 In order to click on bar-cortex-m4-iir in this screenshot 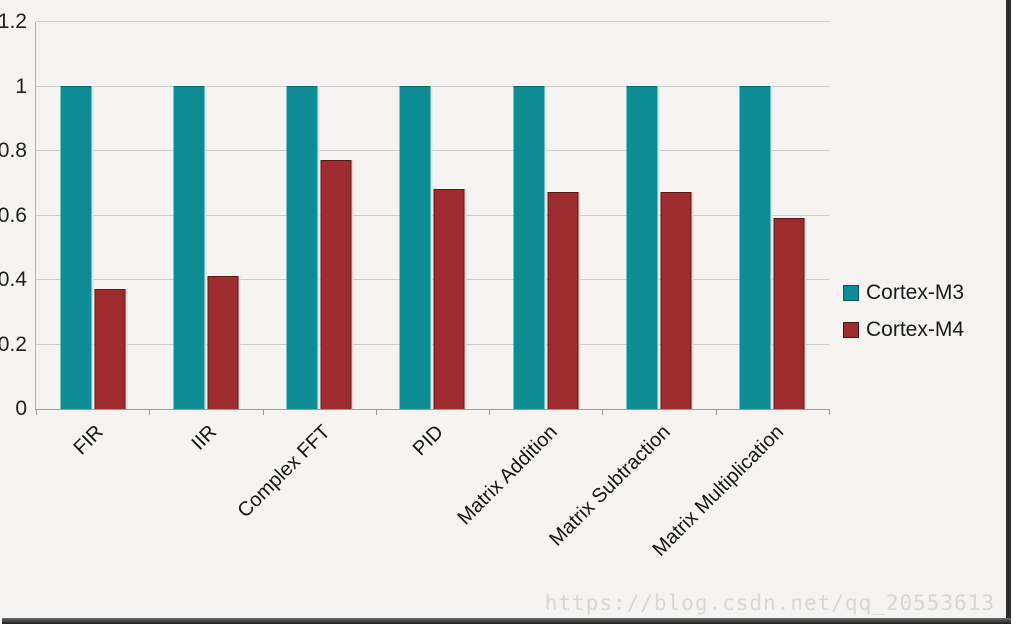, I will do `click(223, 342)`.